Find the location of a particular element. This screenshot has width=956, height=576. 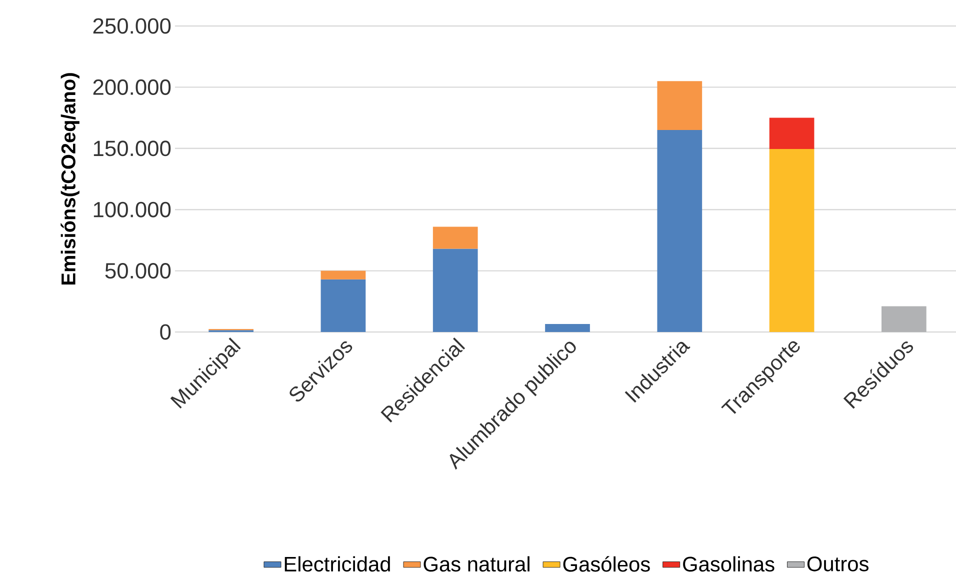

y-axis-title: Emisións(tCO2eq/ano) is located at coordinates (70, 179).